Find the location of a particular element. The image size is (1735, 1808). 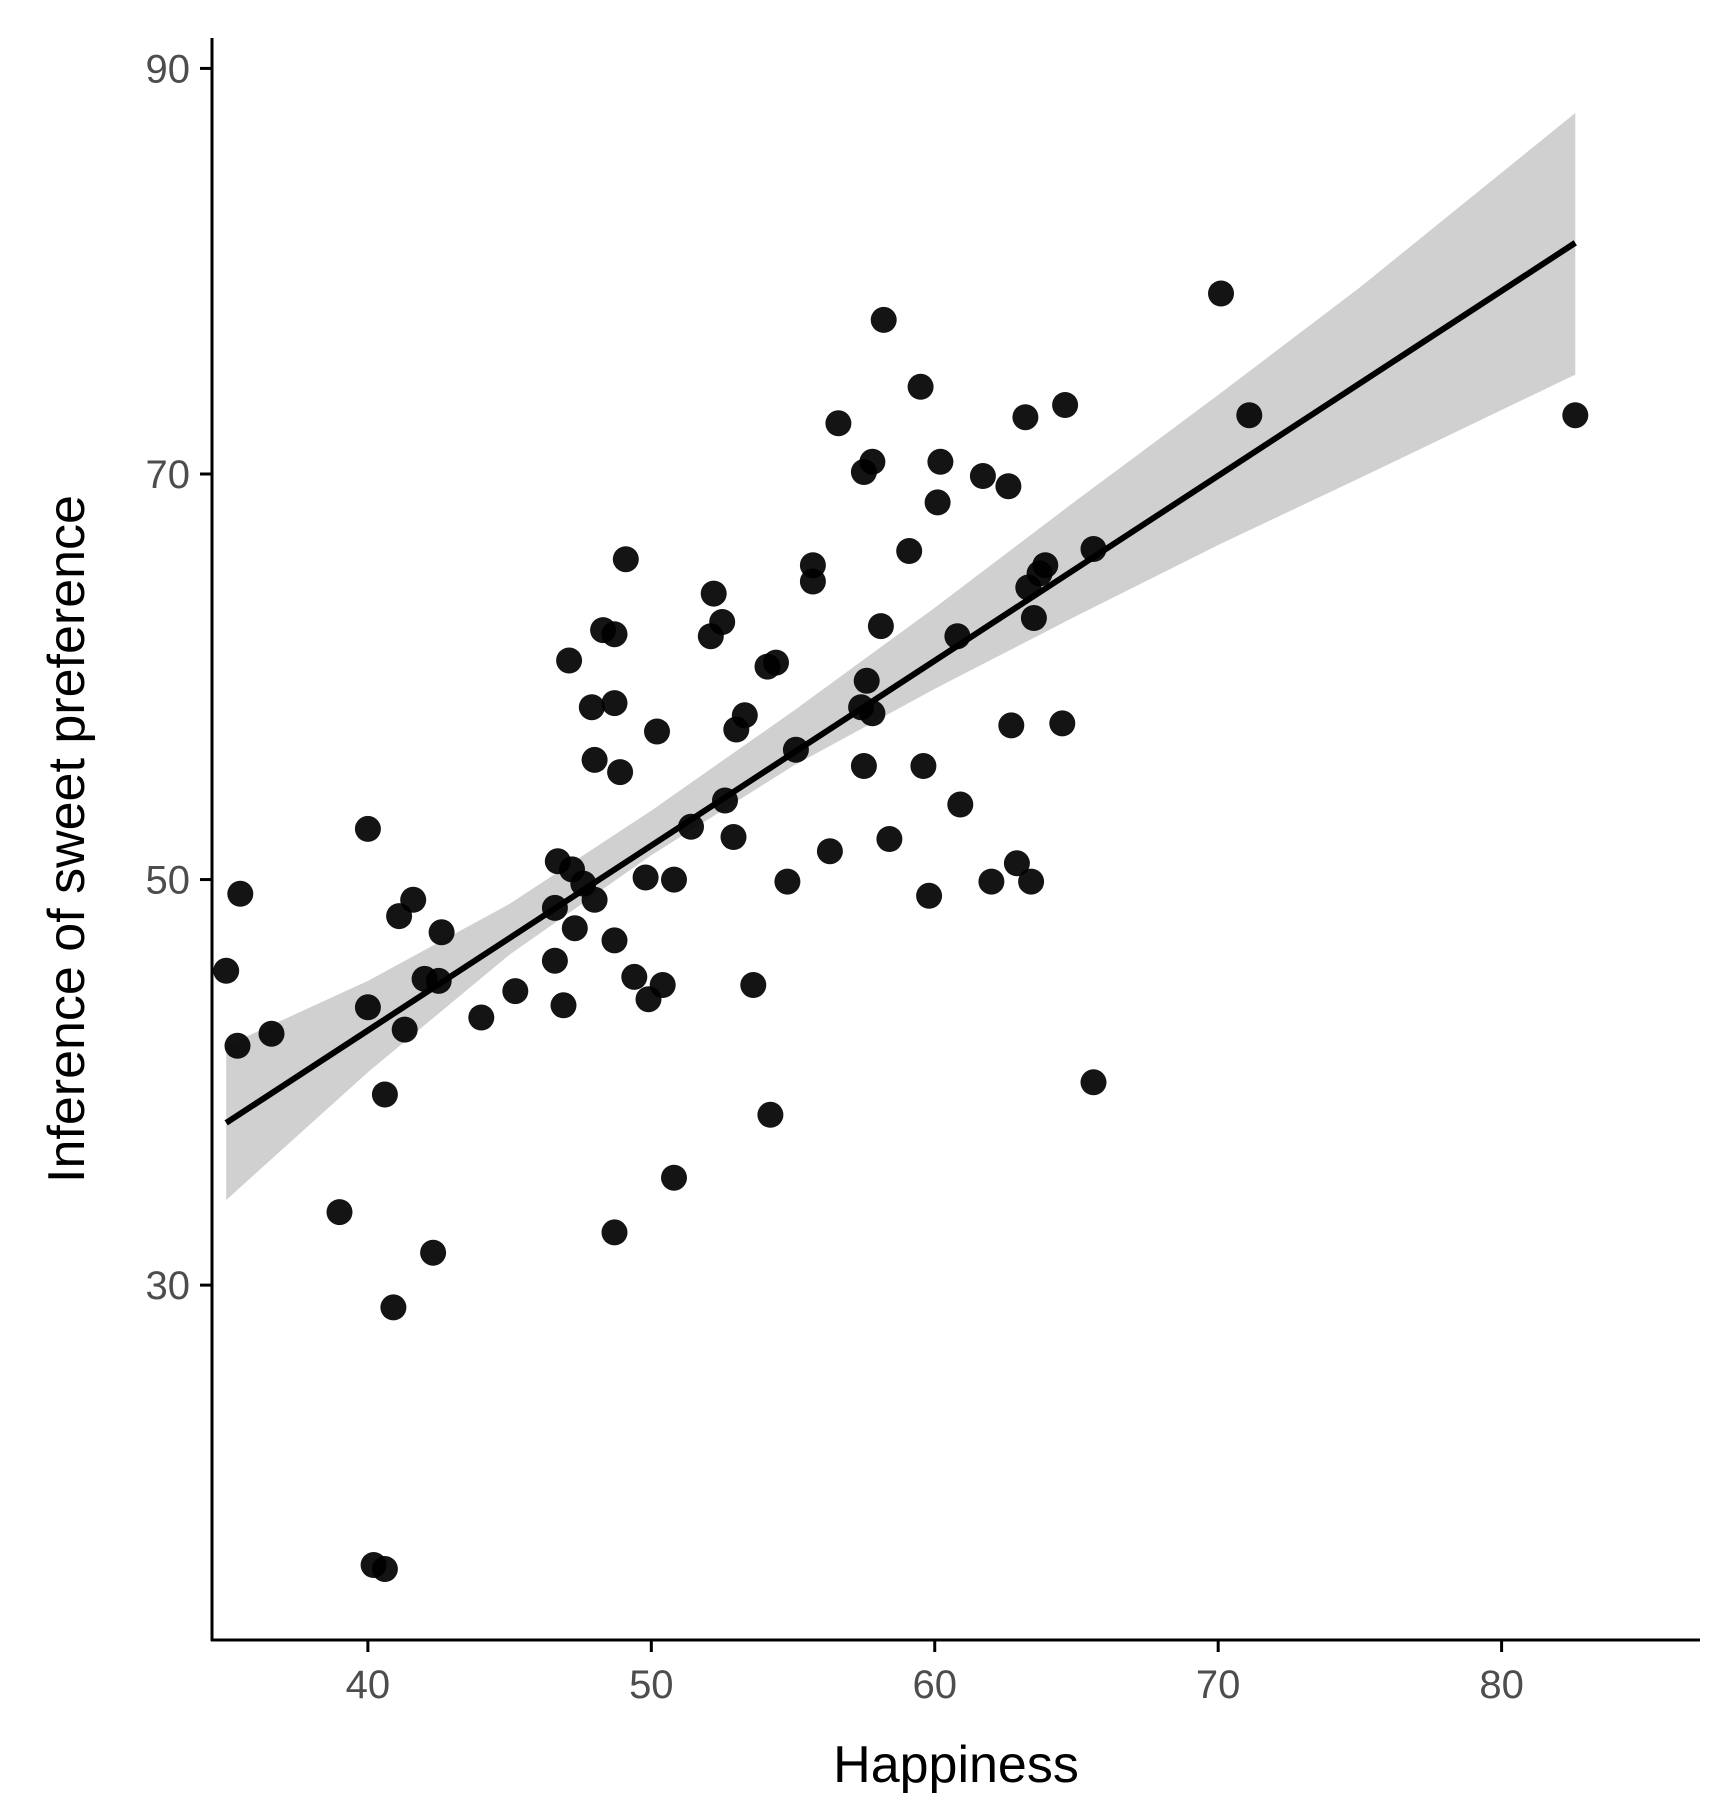

y-tick-label: 30 is located at coordinates (168, 1286).